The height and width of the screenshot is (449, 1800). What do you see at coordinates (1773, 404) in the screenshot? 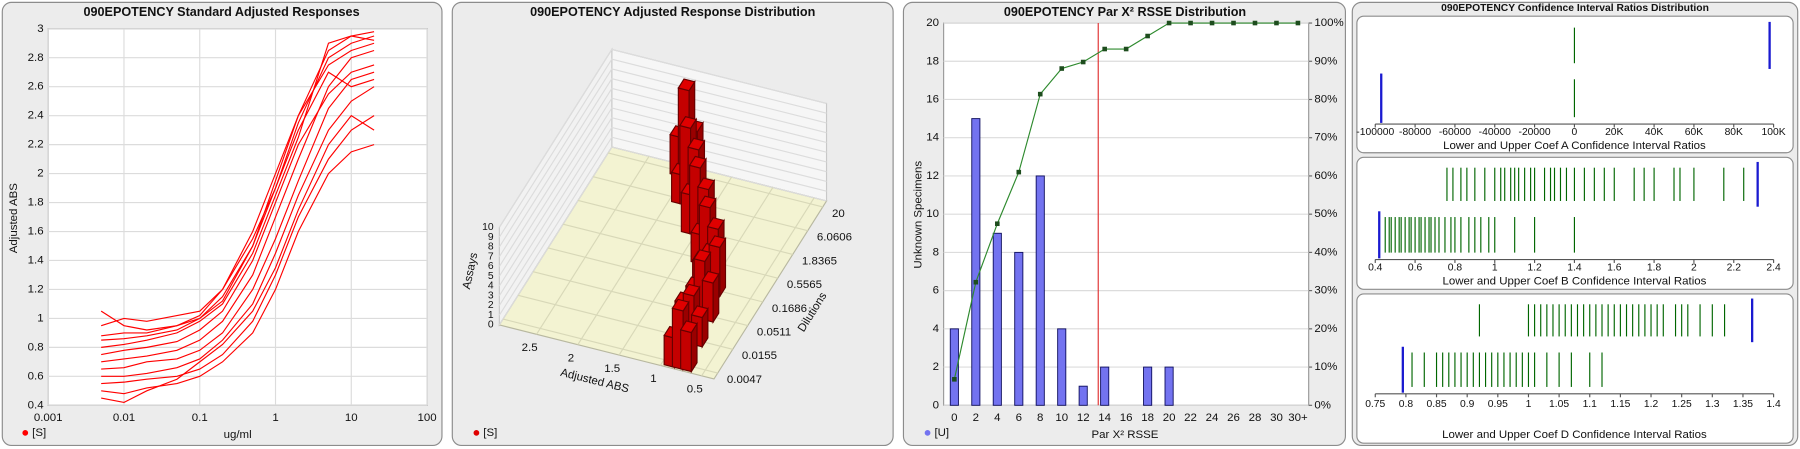
I see `x-tick-label: 1.4` at bounding box center [1773, 404].